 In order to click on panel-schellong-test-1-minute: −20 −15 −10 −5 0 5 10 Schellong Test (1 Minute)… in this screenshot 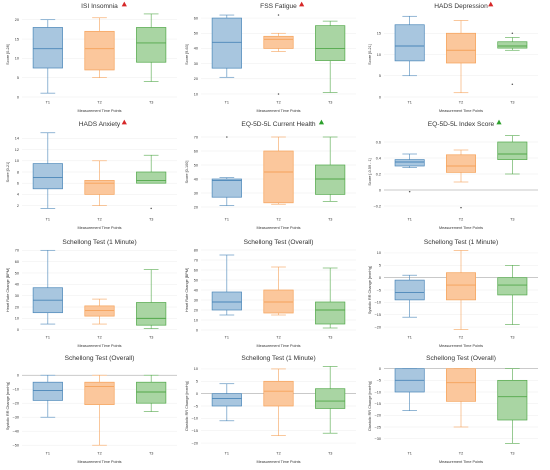, I will do `click(270, 409)`.